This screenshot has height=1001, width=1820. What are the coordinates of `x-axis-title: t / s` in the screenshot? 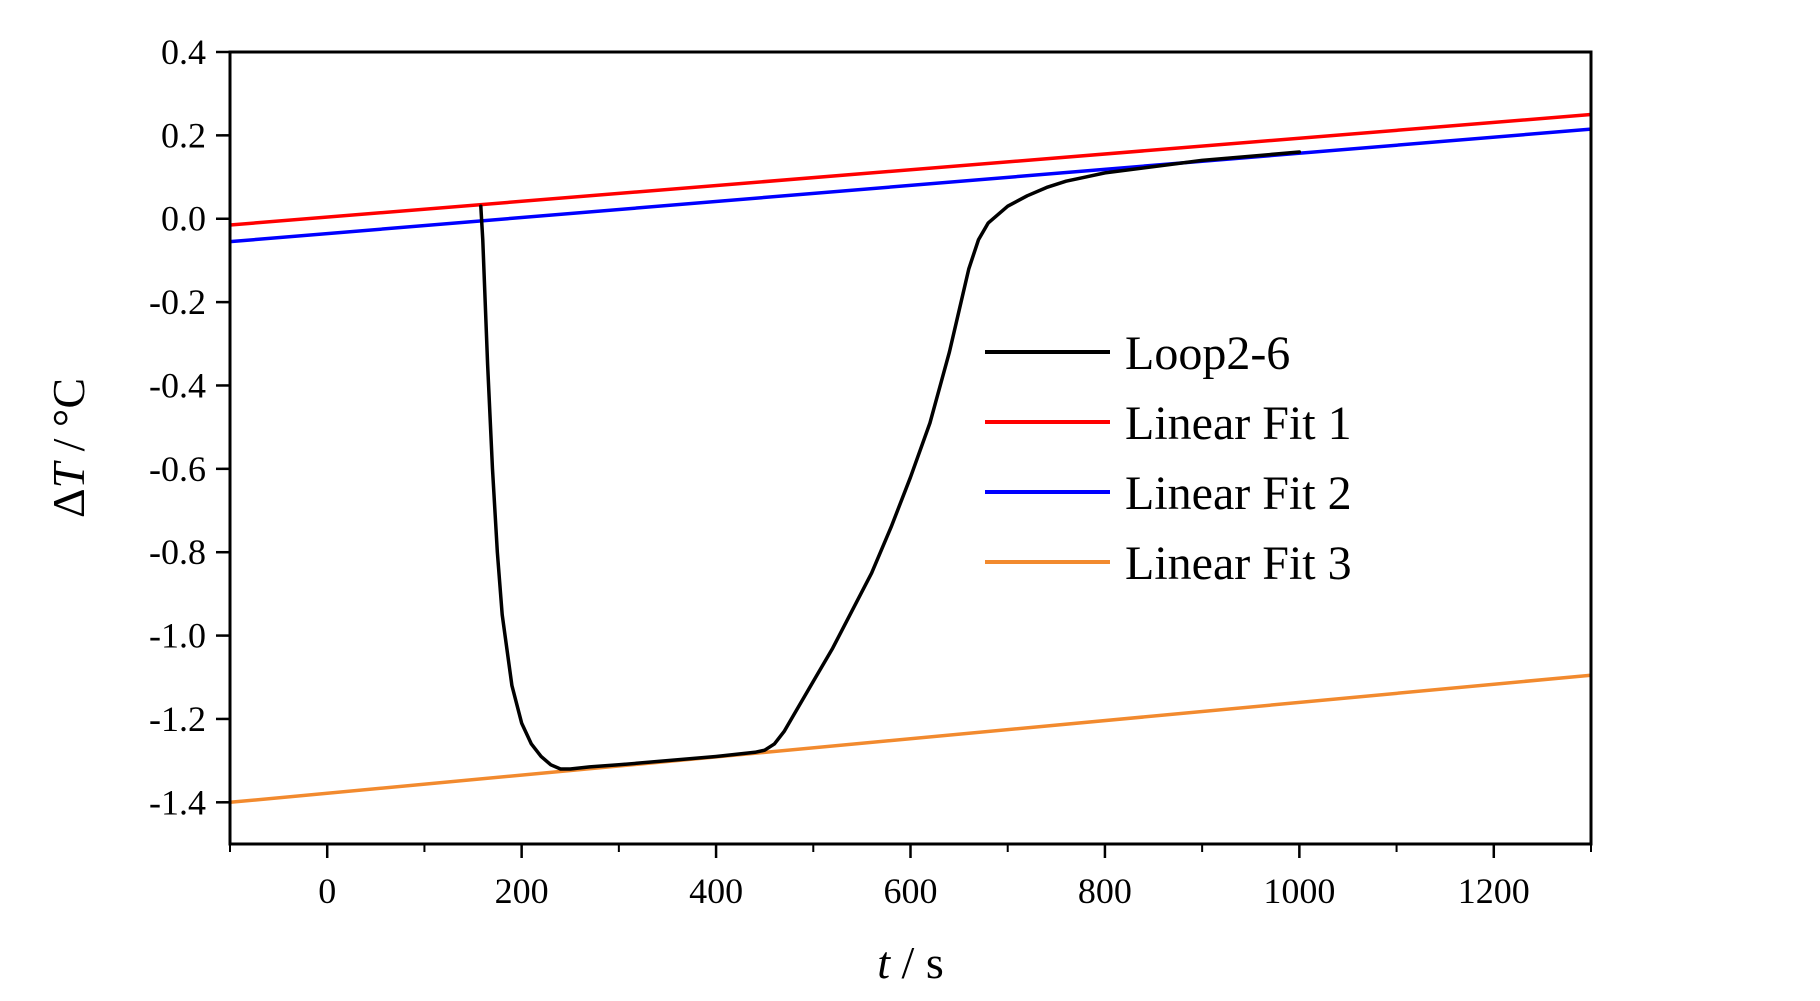 It's located at (910, 962).